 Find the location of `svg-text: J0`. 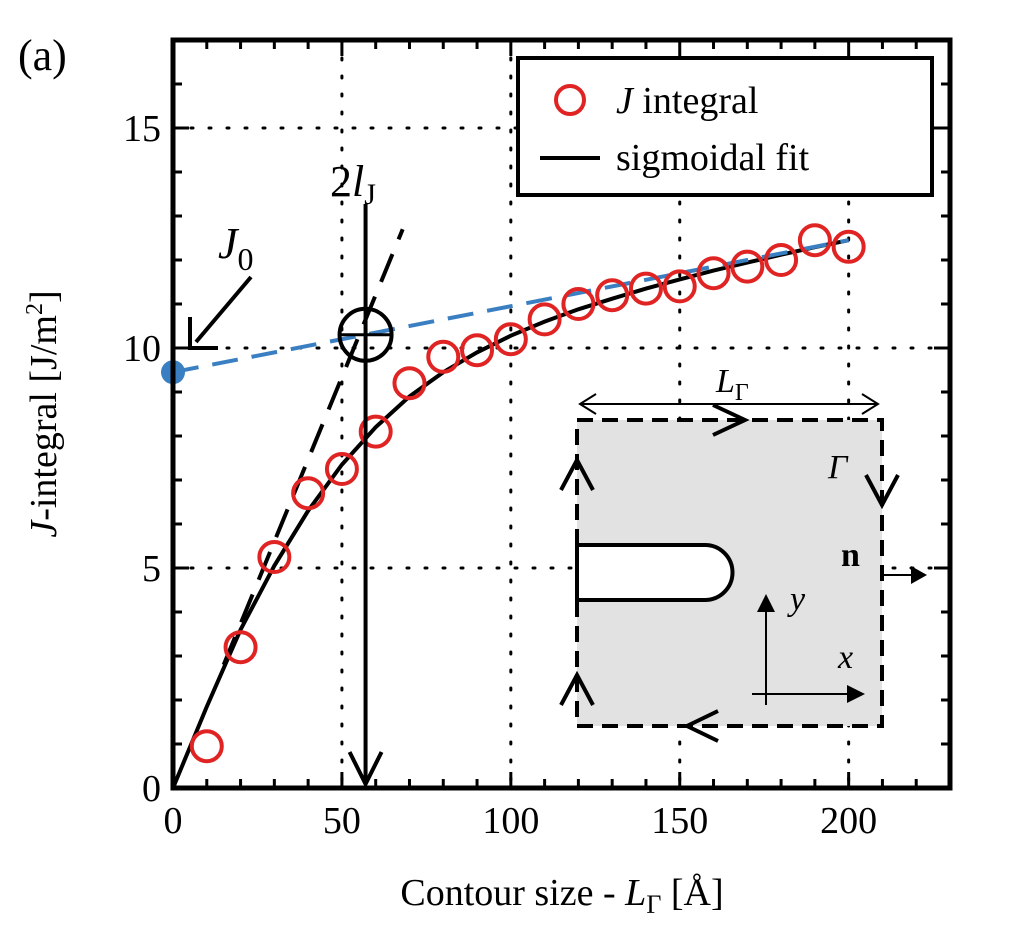

svg-text: J0 is located at coordinates (236, 248).